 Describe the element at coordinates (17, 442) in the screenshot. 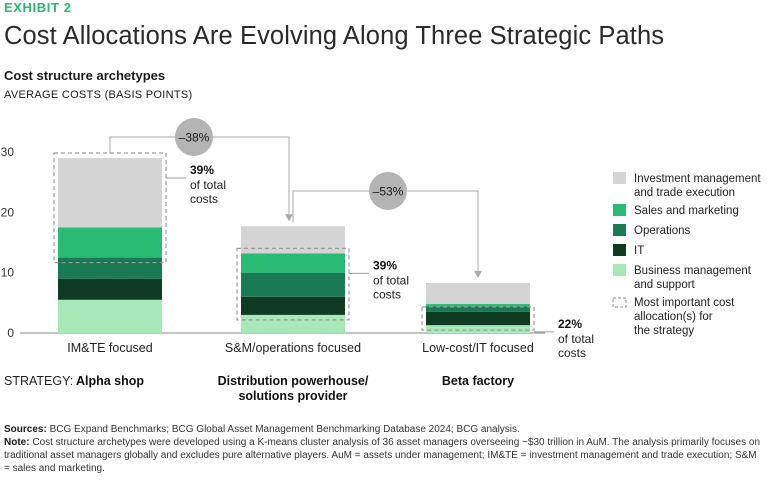

I see `note-label: Note:` at that location.